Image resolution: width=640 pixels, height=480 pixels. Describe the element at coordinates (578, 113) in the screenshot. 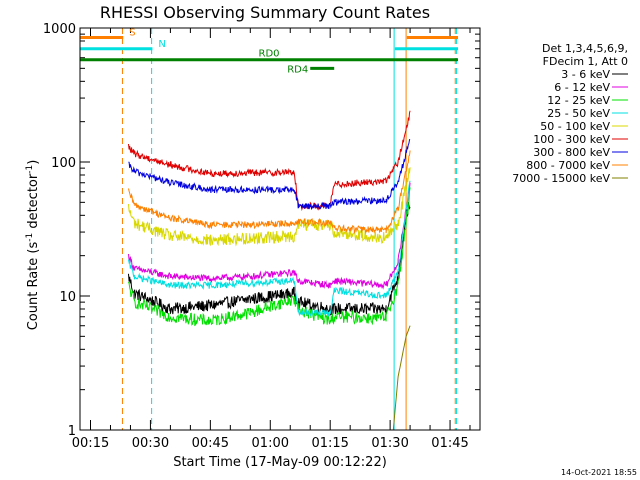

I see `legend-label: 25 - 50 keV` at that location.